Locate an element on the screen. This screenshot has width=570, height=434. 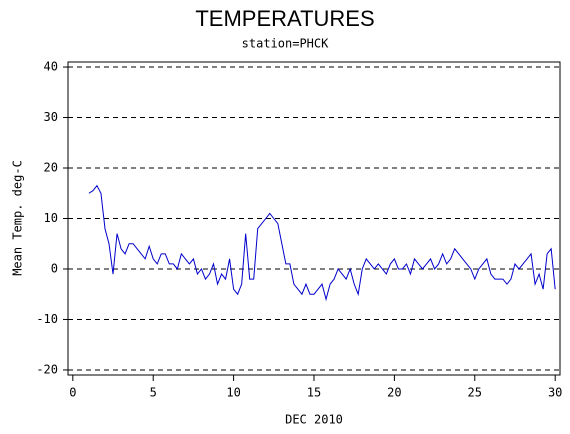
y-tick-label: 40 is located at coordinates (51, 67).